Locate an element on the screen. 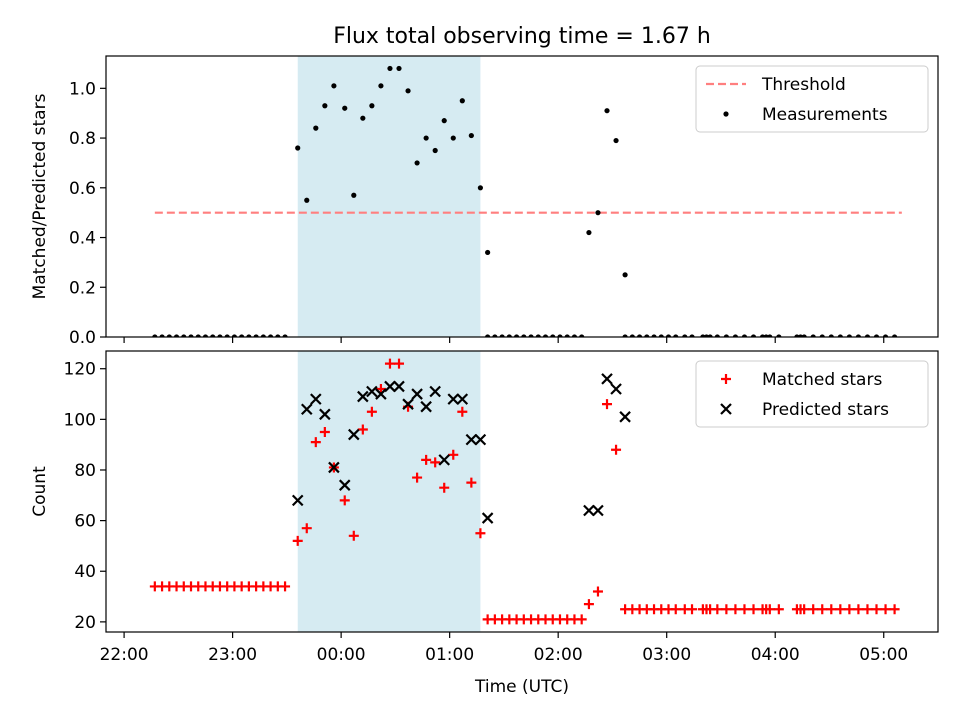 This screenshot has height=720, width=960. y-tick-label: 0.2 is located at coordinates (82, 288).